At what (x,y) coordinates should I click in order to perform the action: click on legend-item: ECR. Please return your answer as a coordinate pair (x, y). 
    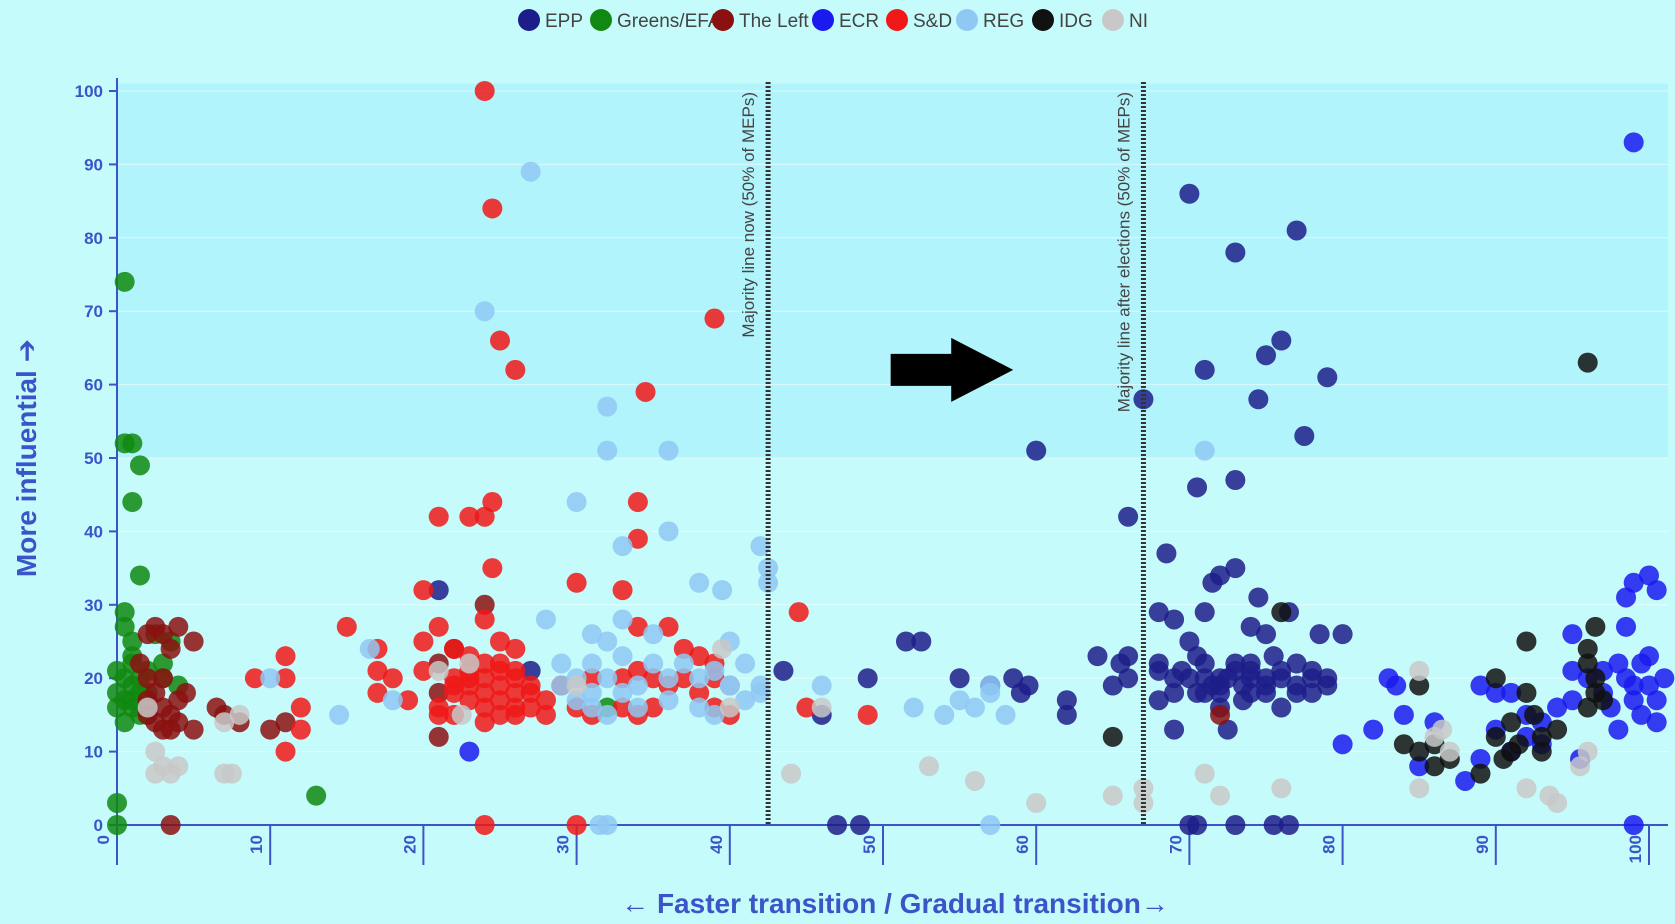
    Looking at the image, I should click on (845, 20).